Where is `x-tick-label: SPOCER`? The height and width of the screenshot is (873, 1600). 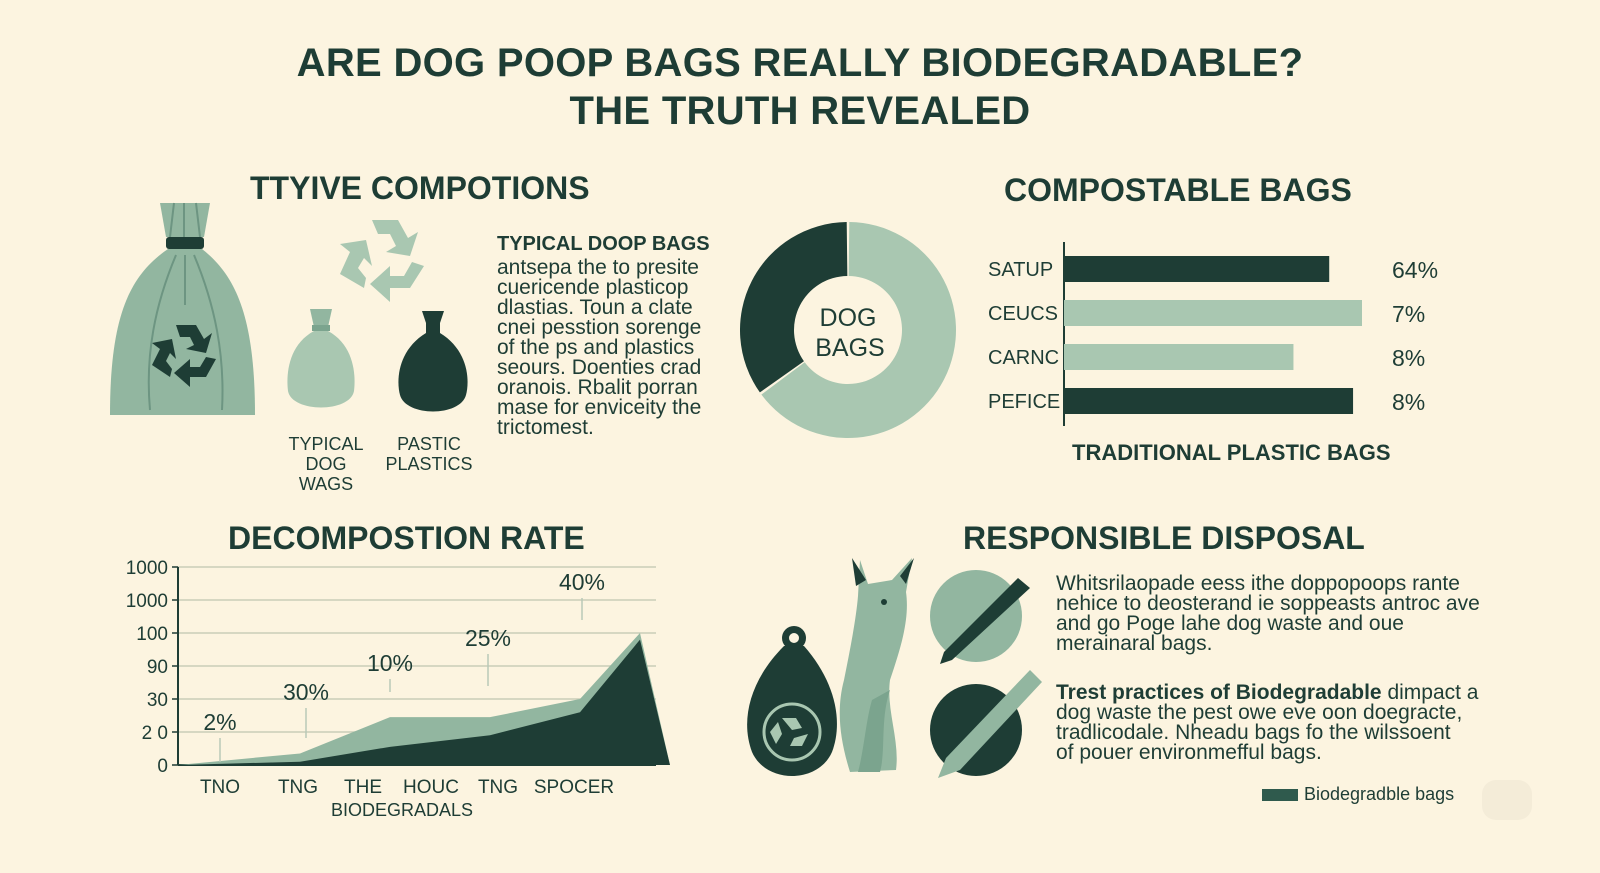 x-tick-label: SPOCER is located at coordinates (574, 787).